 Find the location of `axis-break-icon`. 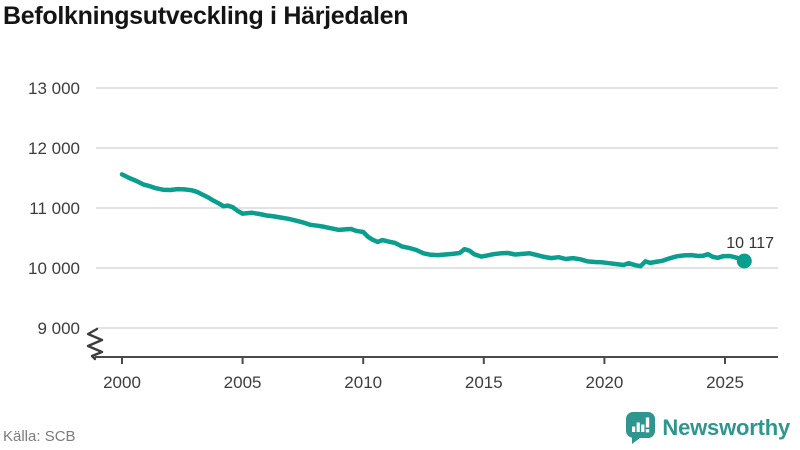

axis-break-icon is located at coordinates (95, 344).